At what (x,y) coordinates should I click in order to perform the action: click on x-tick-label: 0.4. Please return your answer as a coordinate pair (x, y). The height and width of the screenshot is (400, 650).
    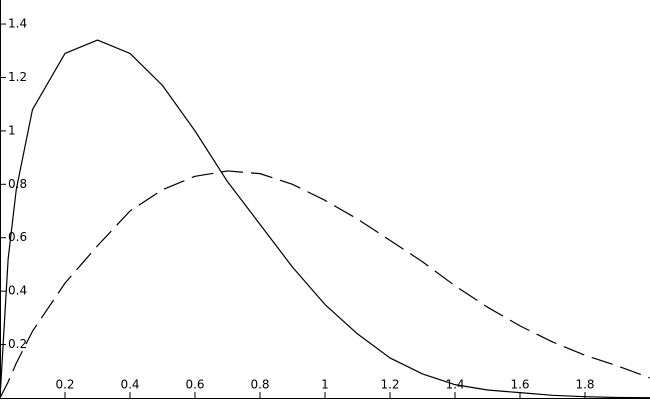
    Looking at the image, I should click on (129, 385).